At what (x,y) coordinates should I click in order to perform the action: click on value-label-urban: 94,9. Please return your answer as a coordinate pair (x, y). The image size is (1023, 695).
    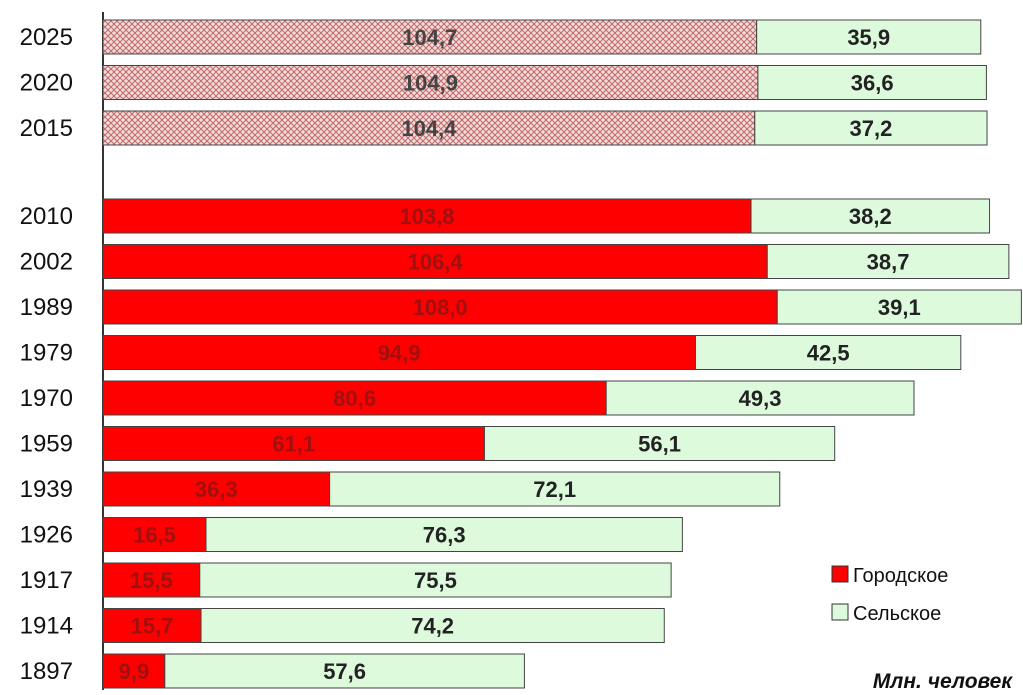
    Looking at the image, I should click on (399, 353).